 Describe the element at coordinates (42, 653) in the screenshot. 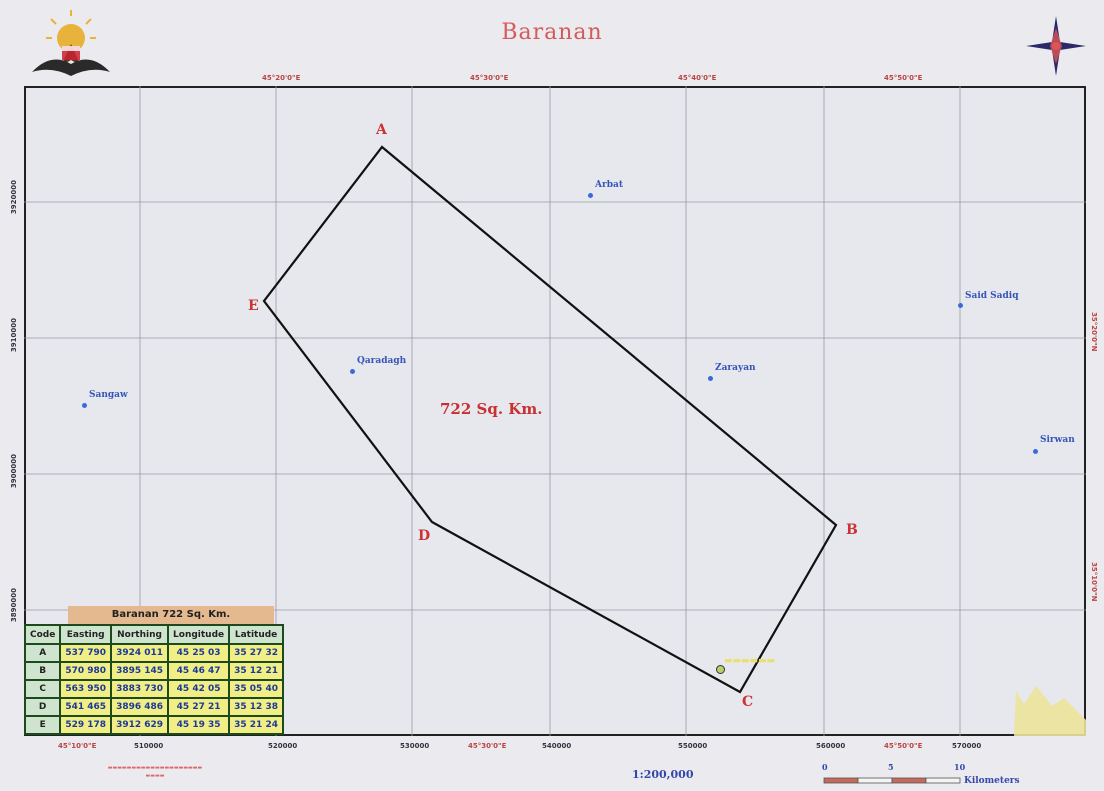

I see `table-cell: A` at that location.